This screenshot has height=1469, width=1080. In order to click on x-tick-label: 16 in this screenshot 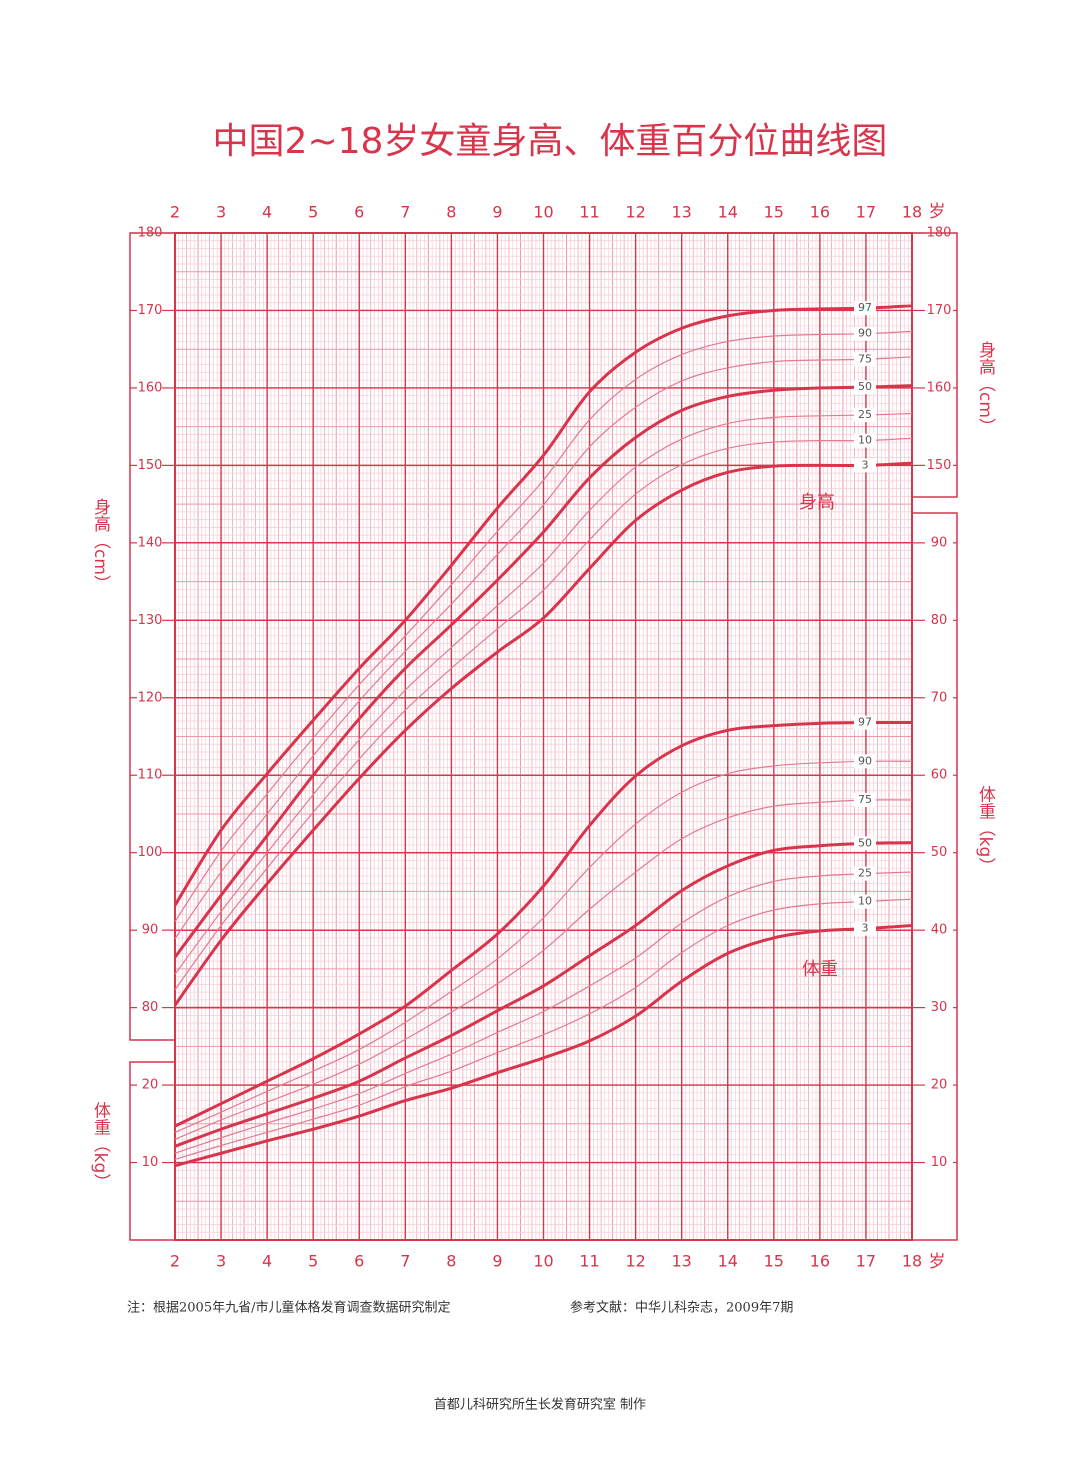, I will do `click(820, 1261)`.